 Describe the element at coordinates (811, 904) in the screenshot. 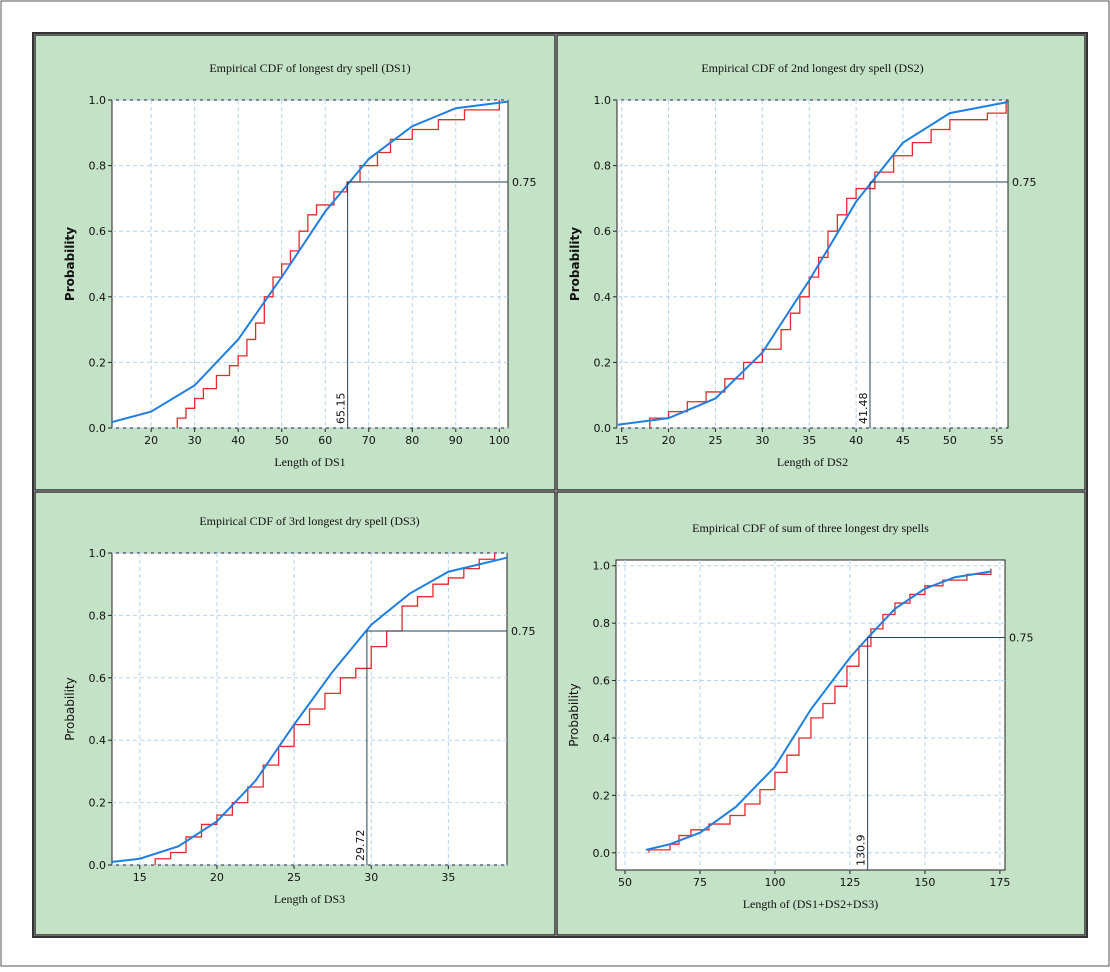

I see `x-axis-label: Length of (DS1+DS2+DS3)` at that location.